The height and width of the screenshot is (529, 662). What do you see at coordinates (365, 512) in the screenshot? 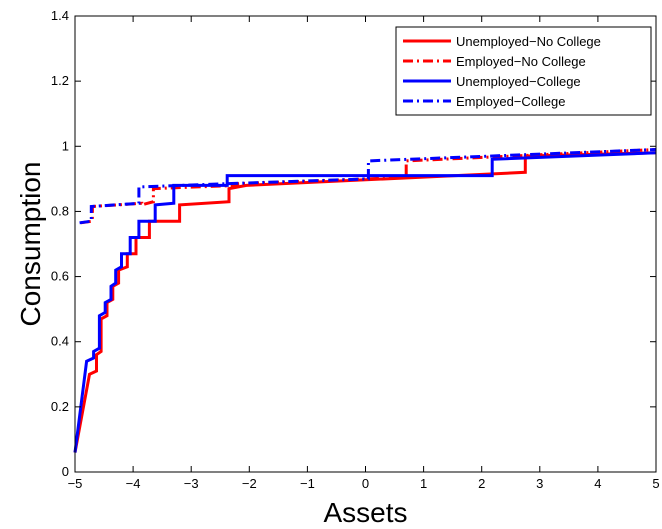
I see `x-axis-label: Assets` at bounding box center [365, 512].